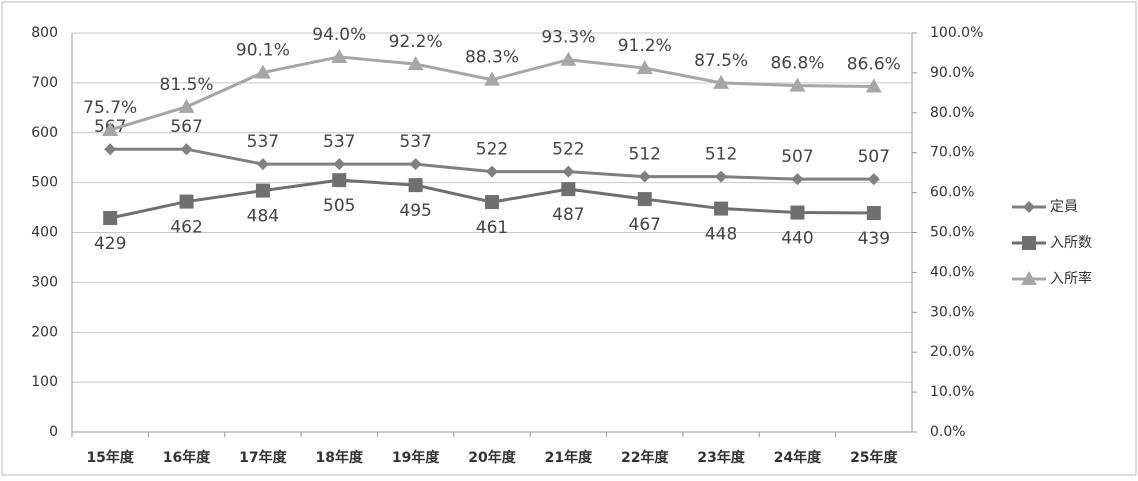 The height and width of the screenshot is (481, 1138). Describe the element at coordinates (645, 457) in the screenshot. I see `x-tick-label: 22年度` at that location.